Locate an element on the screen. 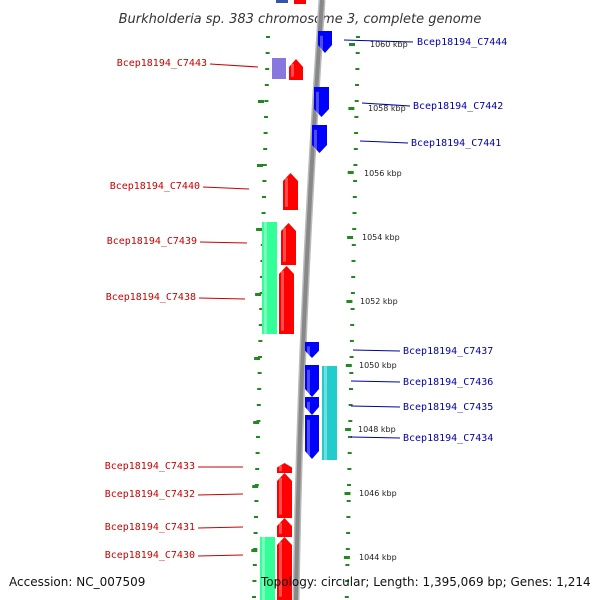 This screenshot has width=600, height=600. feature-highlight is located at coordinates (263, 568).